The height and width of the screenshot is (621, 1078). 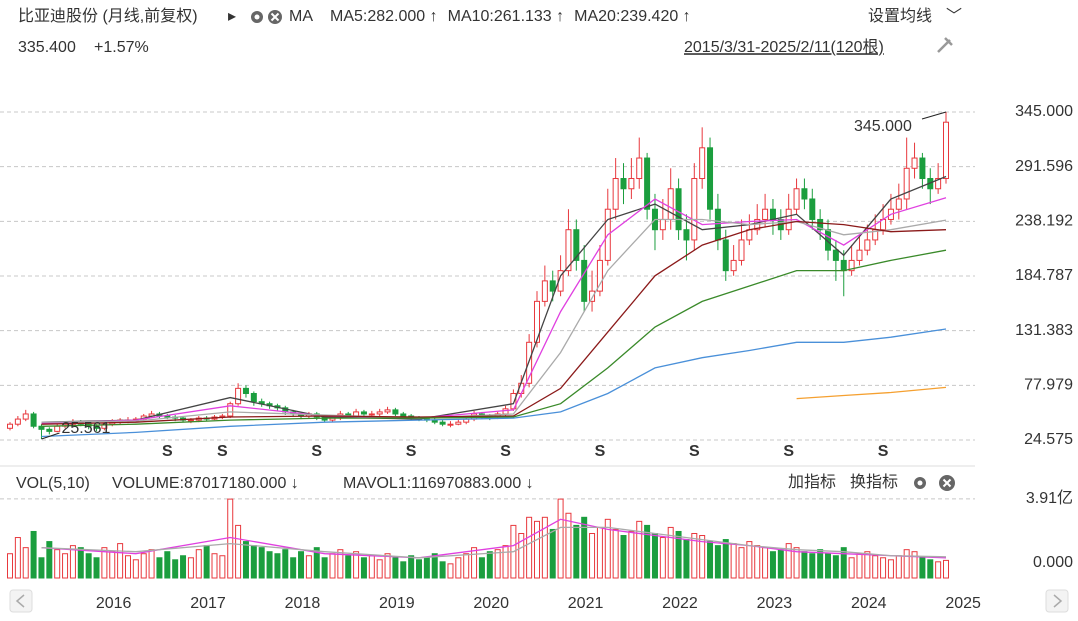 I want to click on ma-label: MA5:282.000 ↑, so click(x=384, y=16).